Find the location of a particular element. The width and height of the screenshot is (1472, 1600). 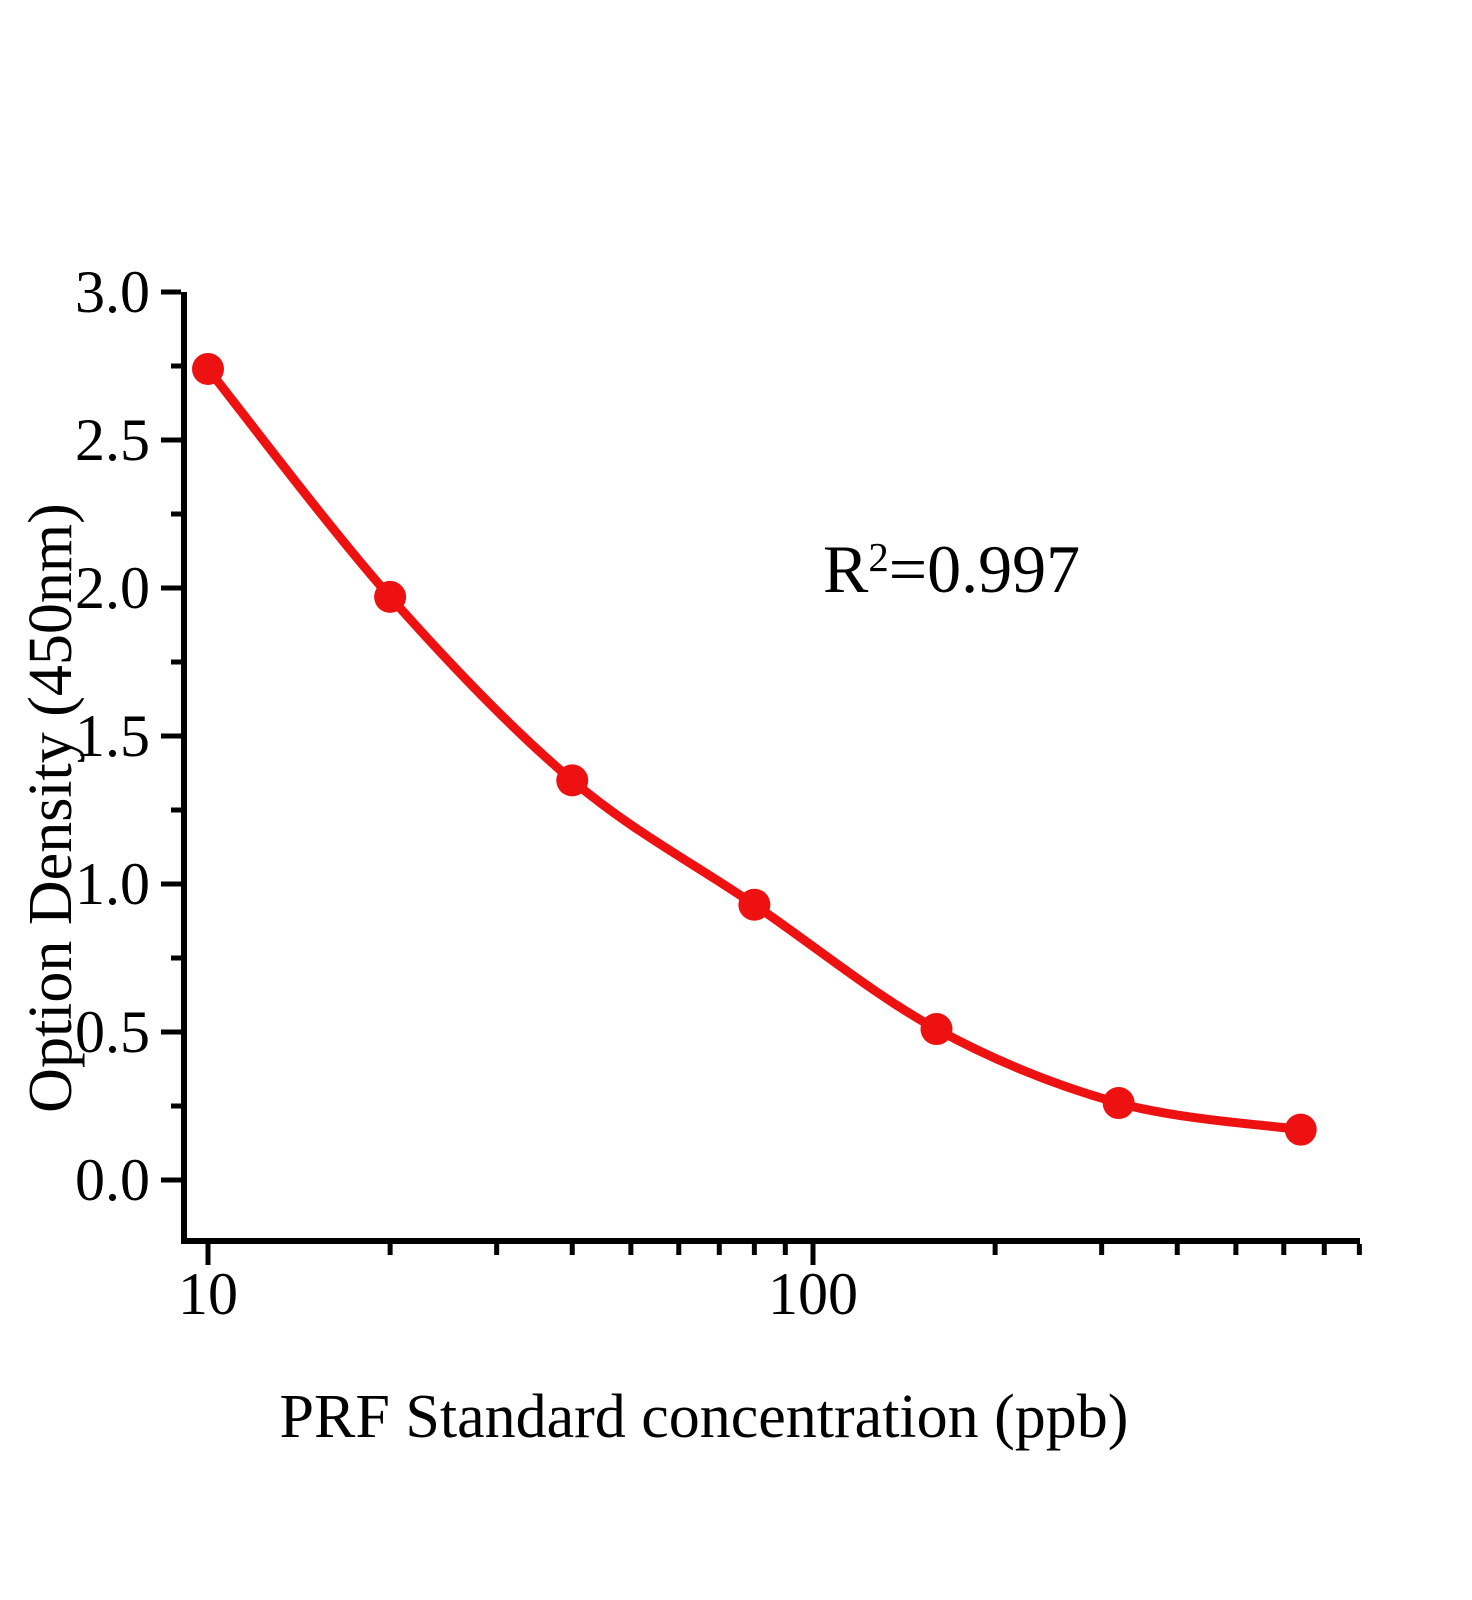

r-squared-base: R is located at coordinates (846, 569).